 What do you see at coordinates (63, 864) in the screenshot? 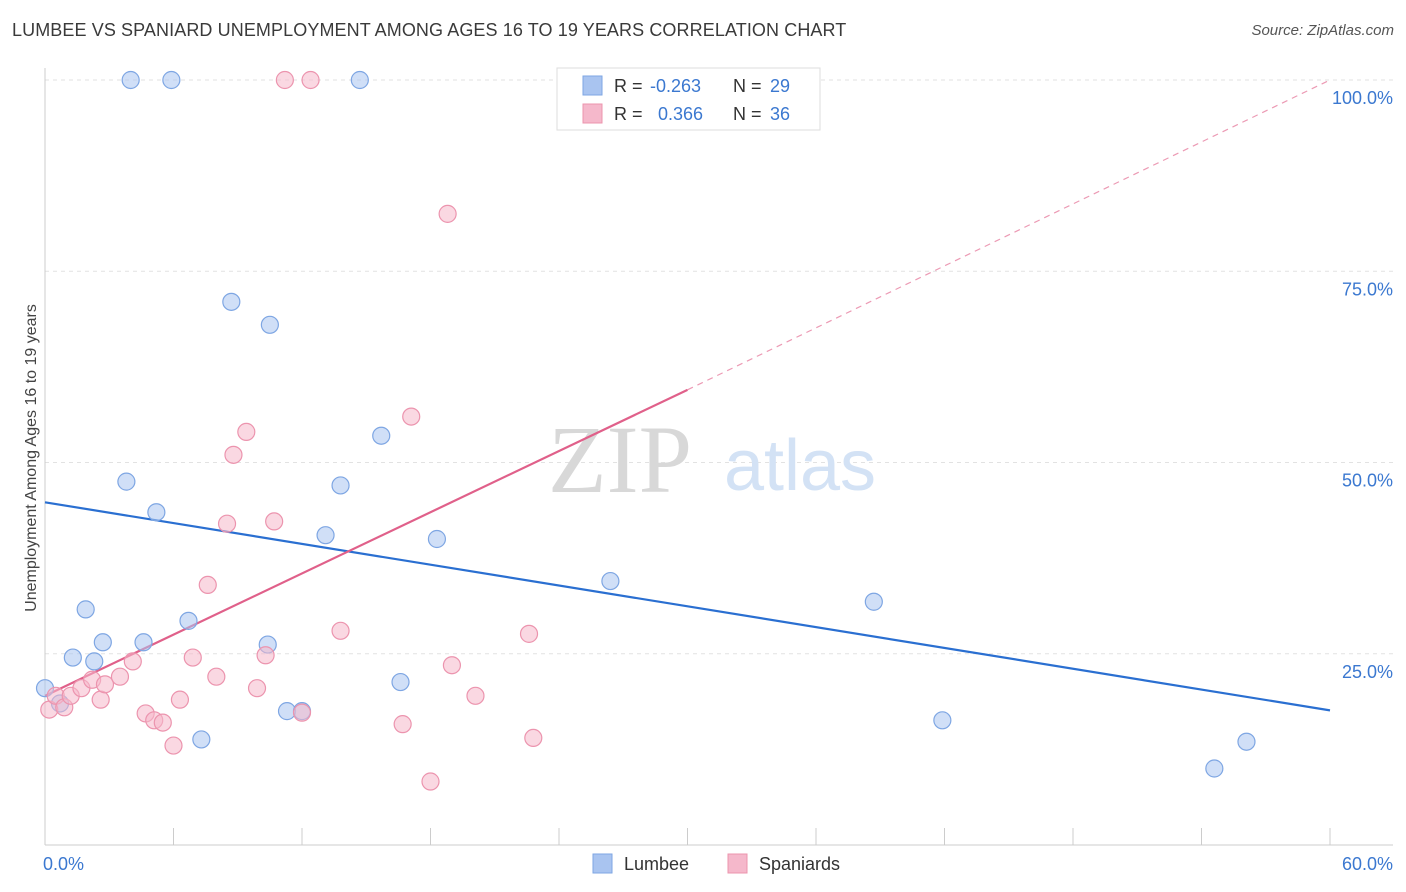
I see `x-tick-label-min: 0.0%` at bounding box center [63, 864].